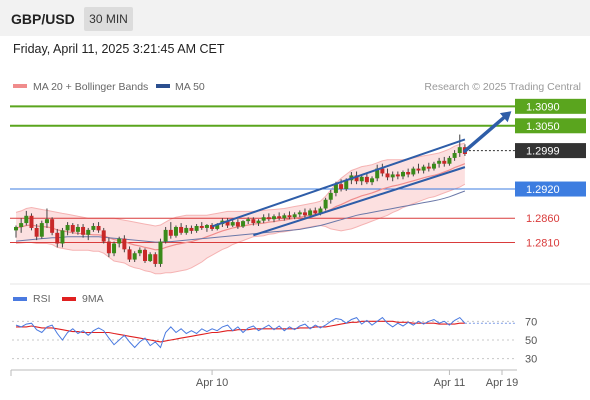 The image size is (590, 400). Describe the element at coordinates (502, 87) in the screenshot. I see `credit-text: Research © 2025 Trading Central` at that location.